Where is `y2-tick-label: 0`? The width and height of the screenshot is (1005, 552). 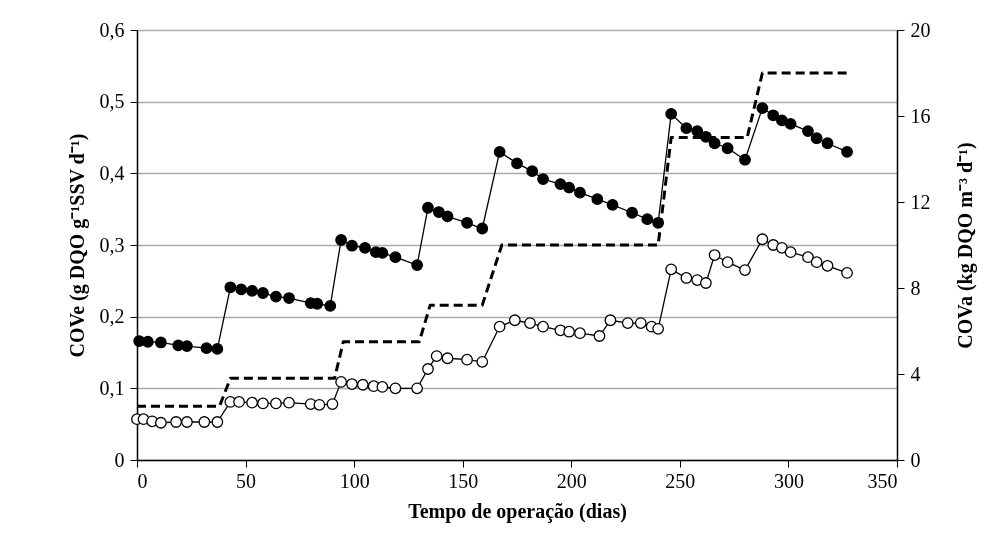
y2-tick-label: 0 is located at coordinates (915, 459).